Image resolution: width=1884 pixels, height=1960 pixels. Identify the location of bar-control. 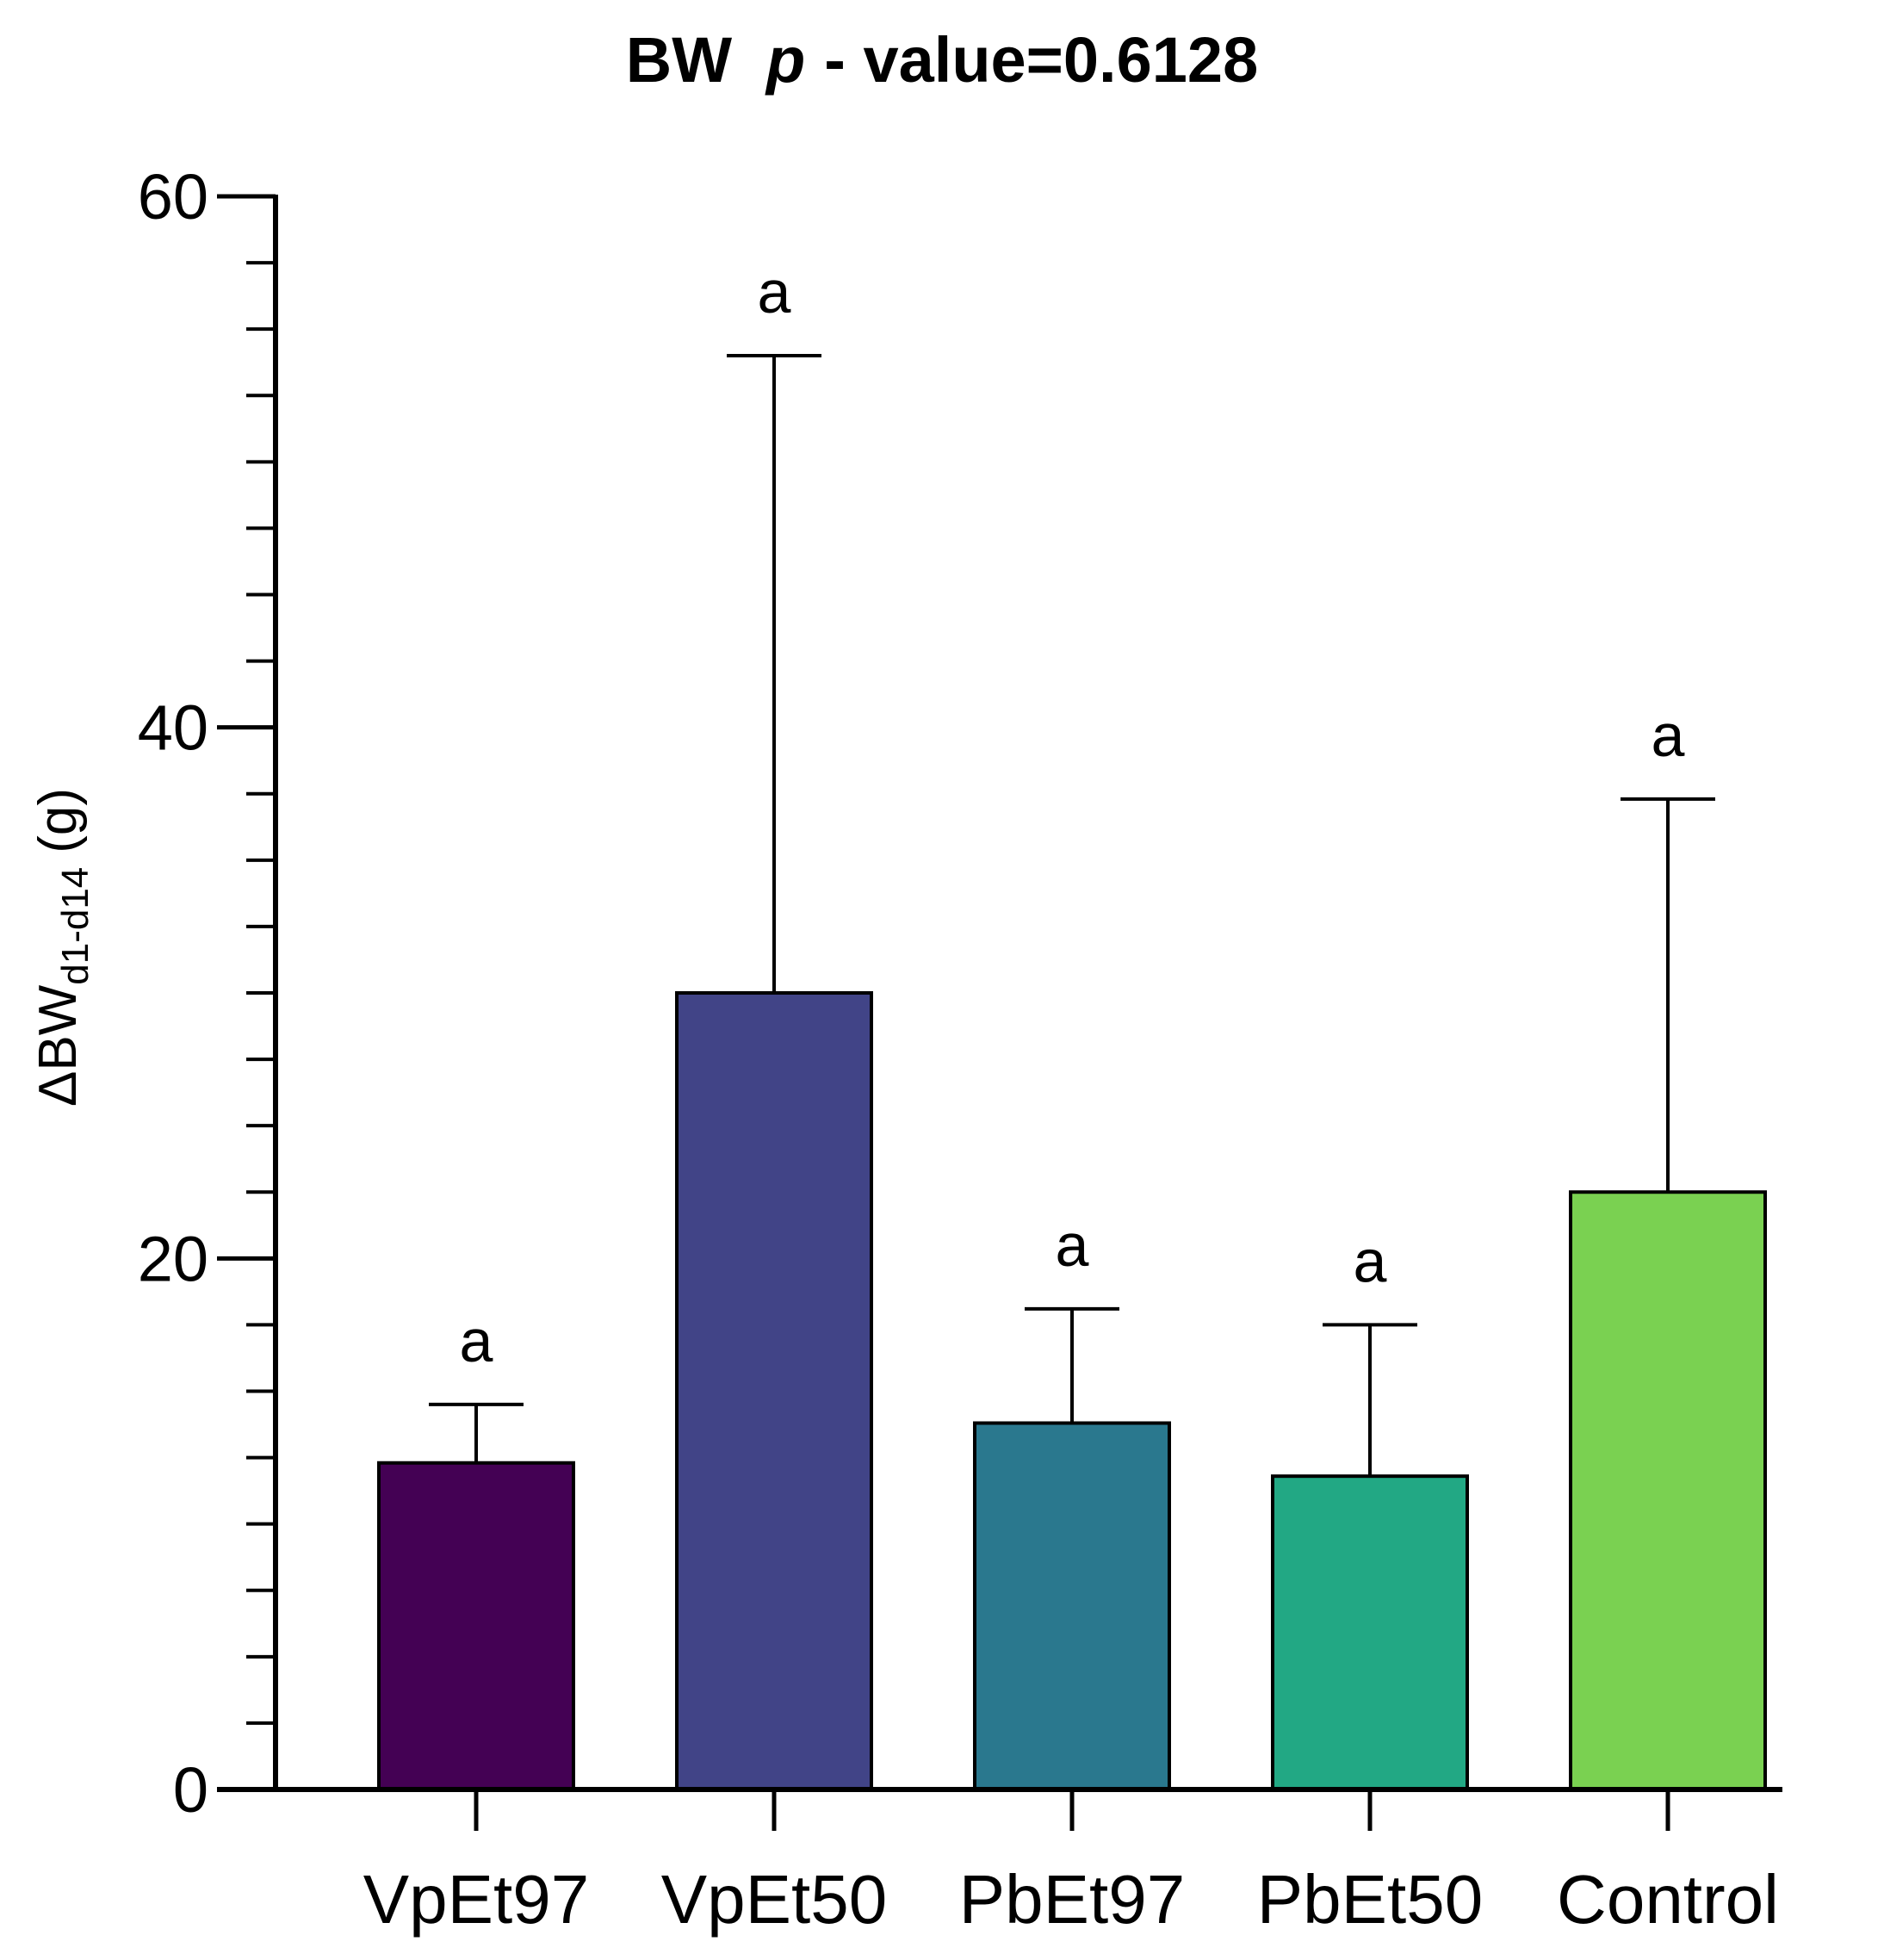
(1668, 1490).